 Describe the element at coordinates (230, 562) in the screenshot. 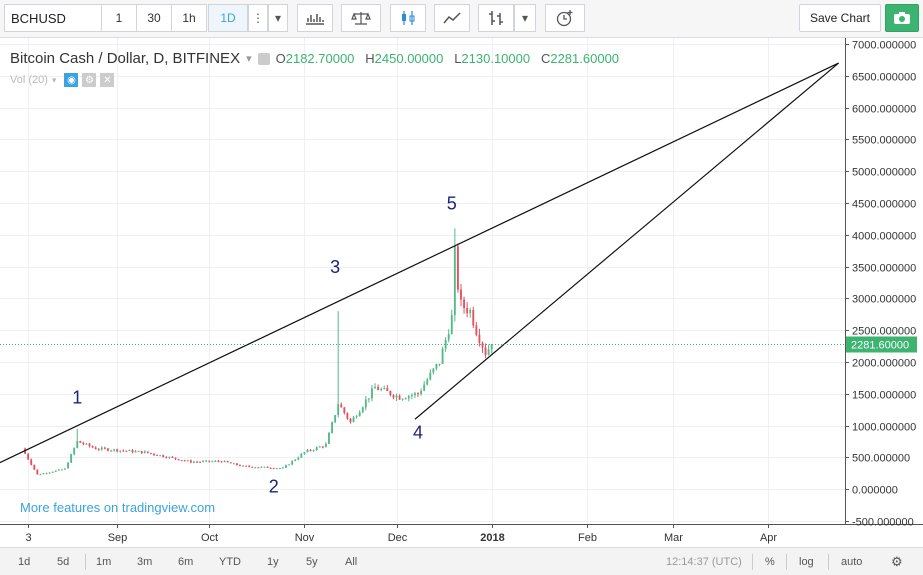

I see `range-ytd-button: YTD` at that location.